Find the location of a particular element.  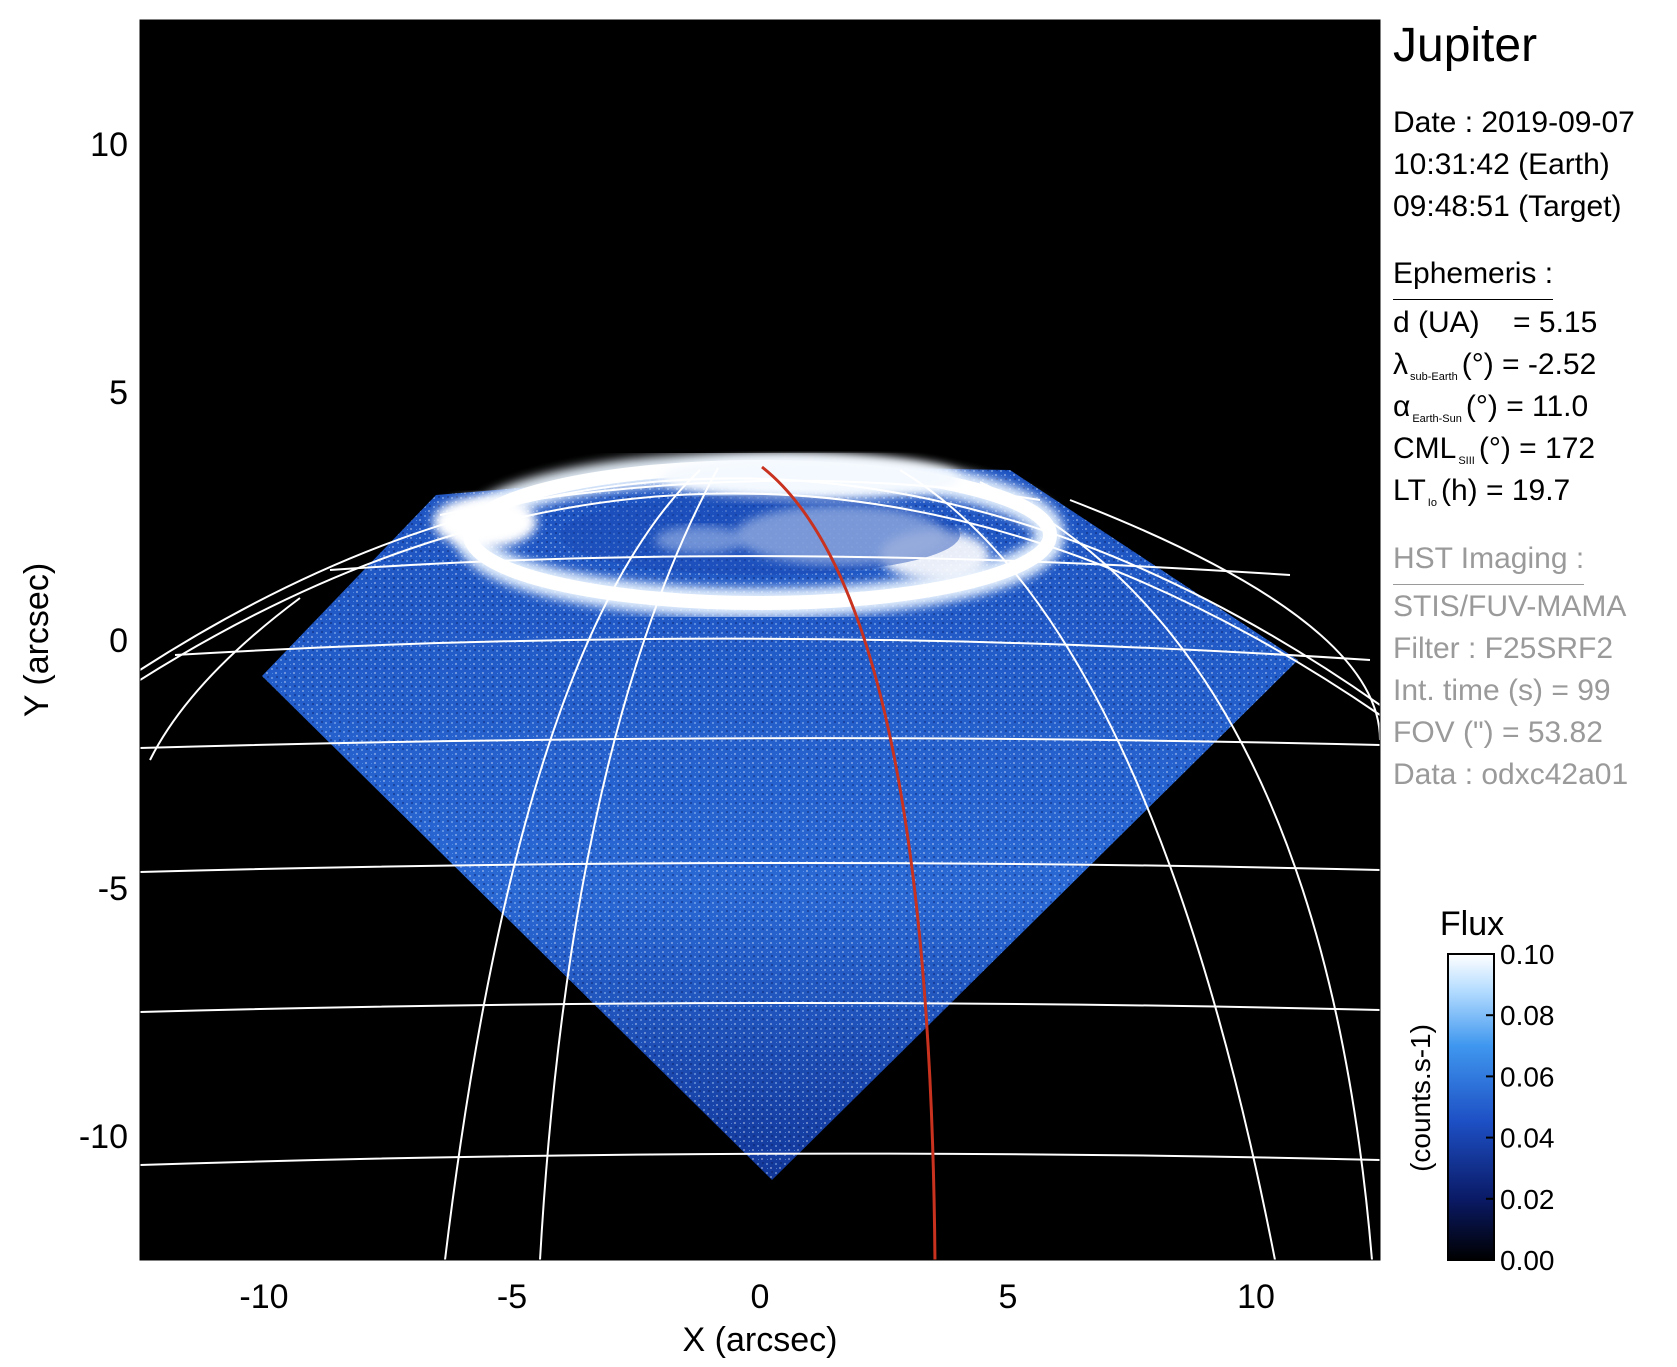

ephemeris-header: Ephemeris : is located at coordinates (1473, 276).